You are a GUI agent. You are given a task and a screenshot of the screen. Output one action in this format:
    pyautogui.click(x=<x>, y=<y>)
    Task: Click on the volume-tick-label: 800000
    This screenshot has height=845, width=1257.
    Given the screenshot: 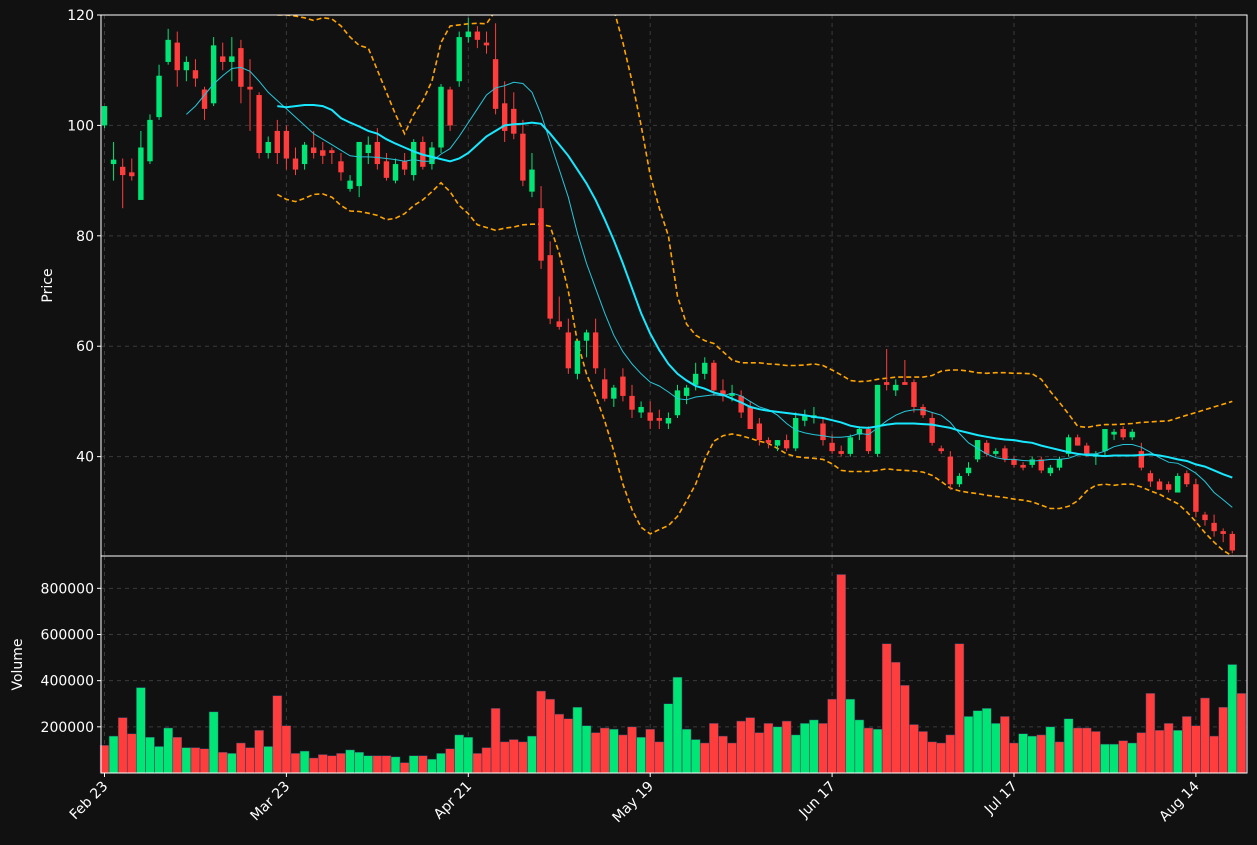 What is the action you would take?
    pyautogui.click(x=67, y=589)
    